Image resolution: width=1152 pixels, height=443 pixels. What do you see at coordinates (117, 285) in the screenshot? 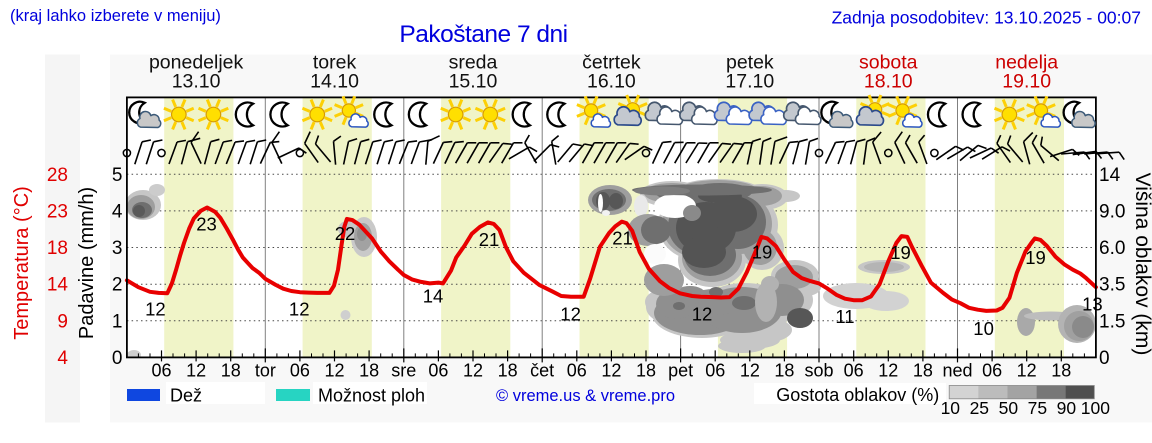
I see `svg-text: 2` at bounding box center [117, 285].